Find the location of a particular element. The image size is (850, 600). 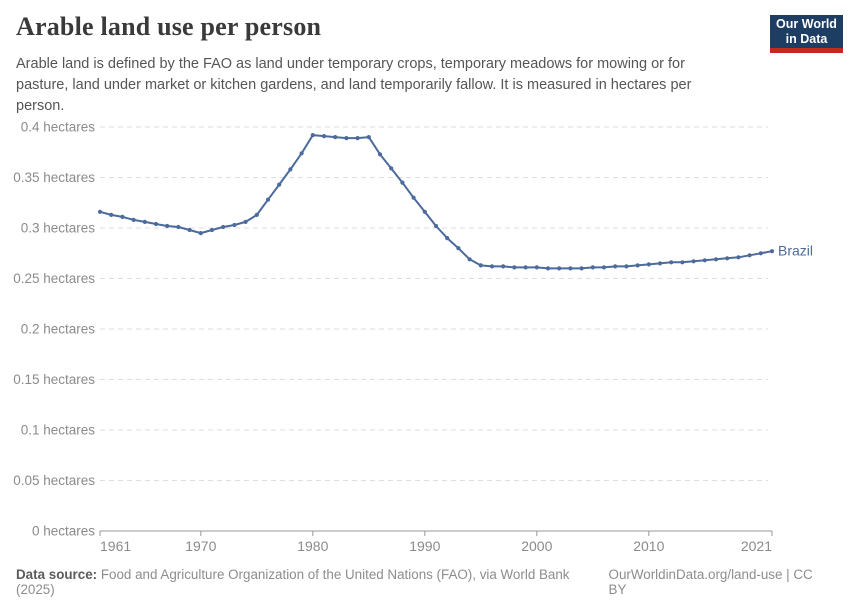

owid-logo-line1: Our World is located at coordinates (806, 23).